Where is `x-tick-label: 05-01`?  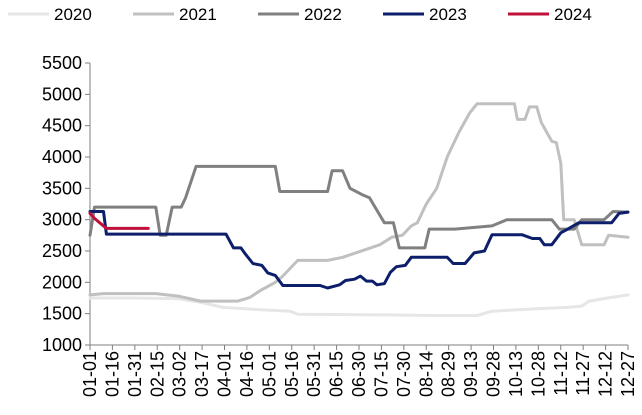
x-tick-label: 05-01 is located at coordinates (269, 374).